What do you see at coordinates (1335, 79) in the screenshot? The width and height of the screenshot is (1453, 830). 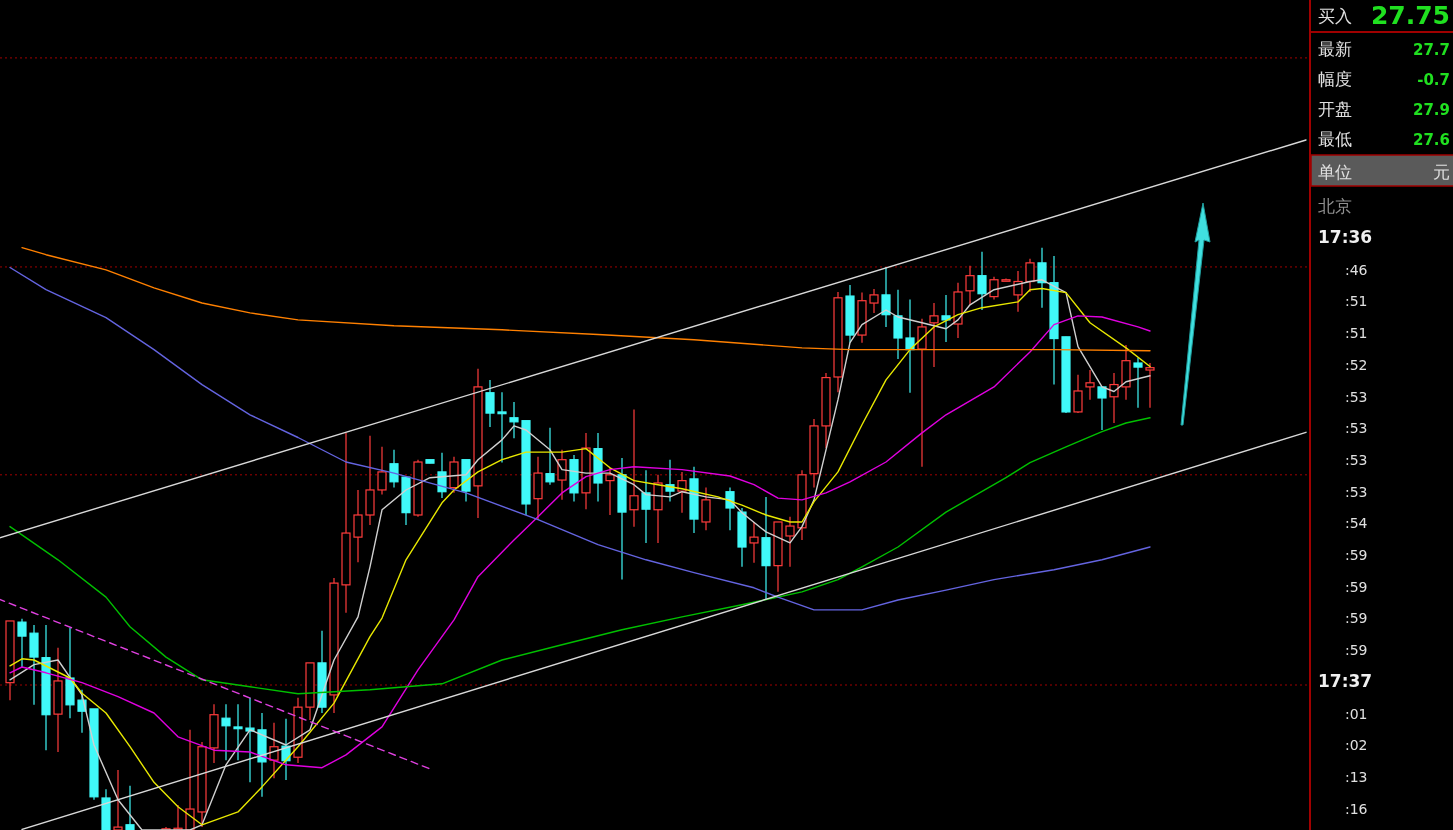 I see `text: 幅度` at bounding box center [1335, 79].